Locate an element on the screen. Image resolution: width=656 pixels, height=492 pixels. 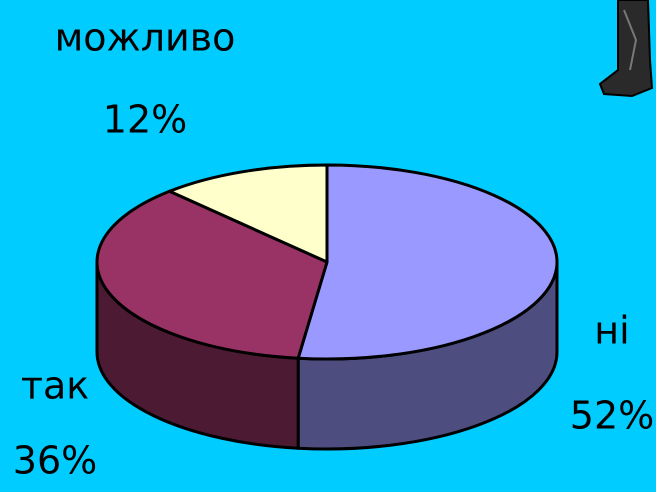
category-label: ні is located at coordinates (611, 331).